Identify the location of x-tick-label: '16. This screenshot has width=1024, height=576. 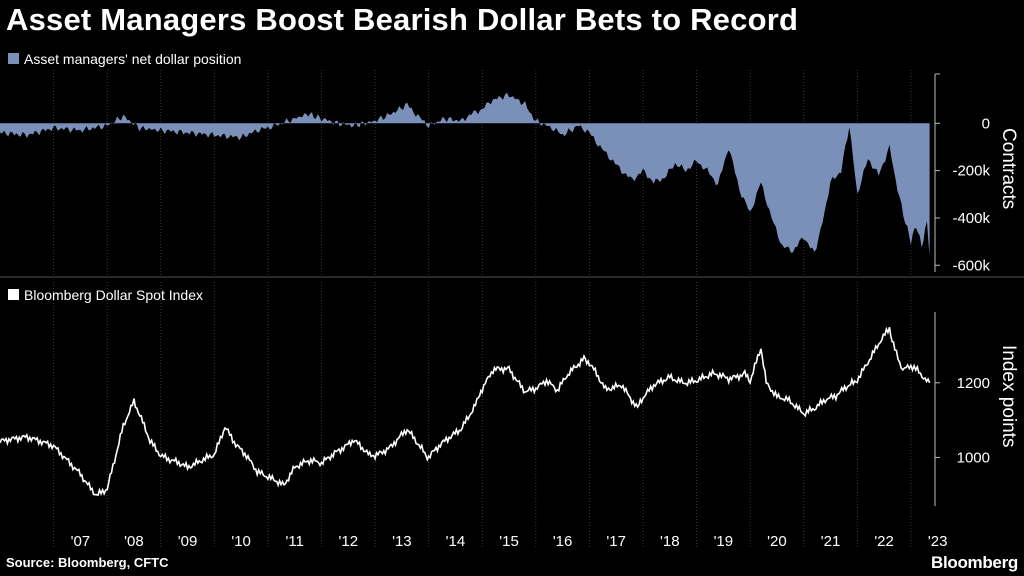
(563, 541).